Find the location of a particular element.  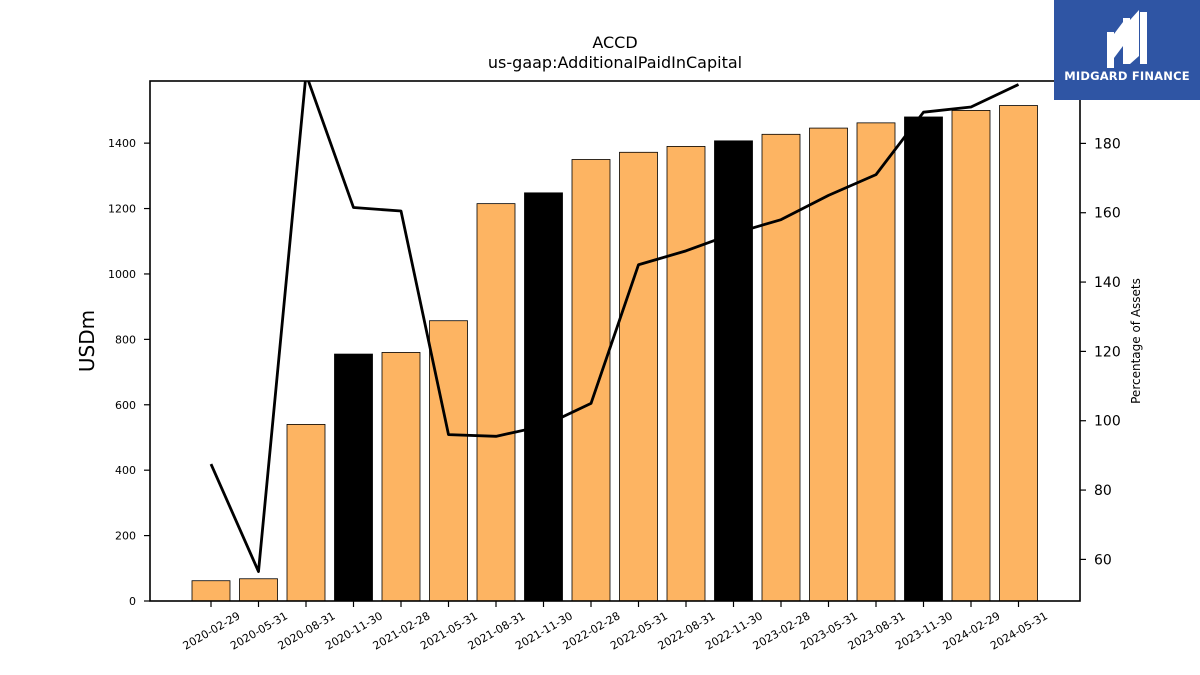

y2-tick-label: 160 is located at coordinates (1107, 214).